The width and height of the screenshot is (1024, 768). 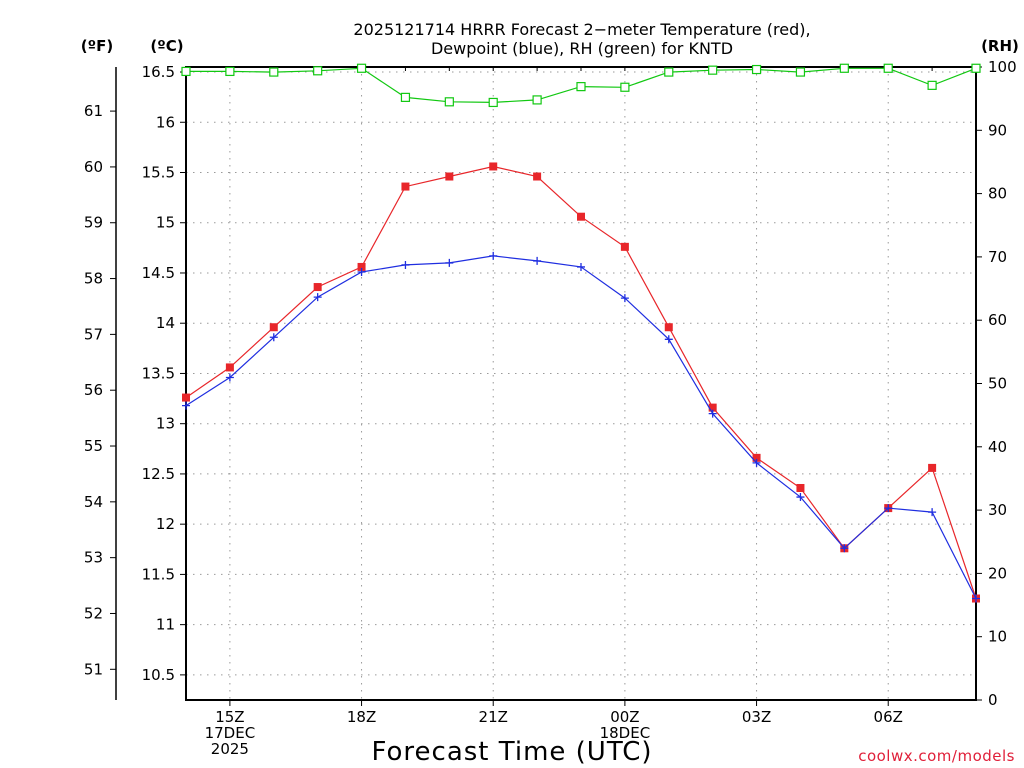 What do you see at coordinates (997, 447) in the screenshot?
I see `rh-tick-label: 40` at bounding box center [997, 447].